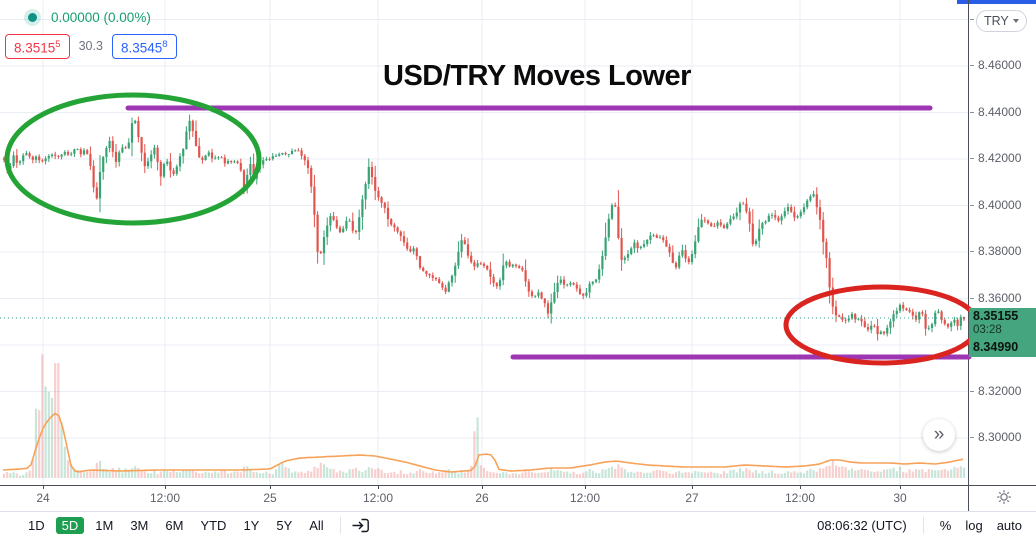 The width and height of the screenshot is (1036, 538). Describe the element at coordinates (995, 251) in the screenshot. I see `price-axis-label: 8.38000` at that location.